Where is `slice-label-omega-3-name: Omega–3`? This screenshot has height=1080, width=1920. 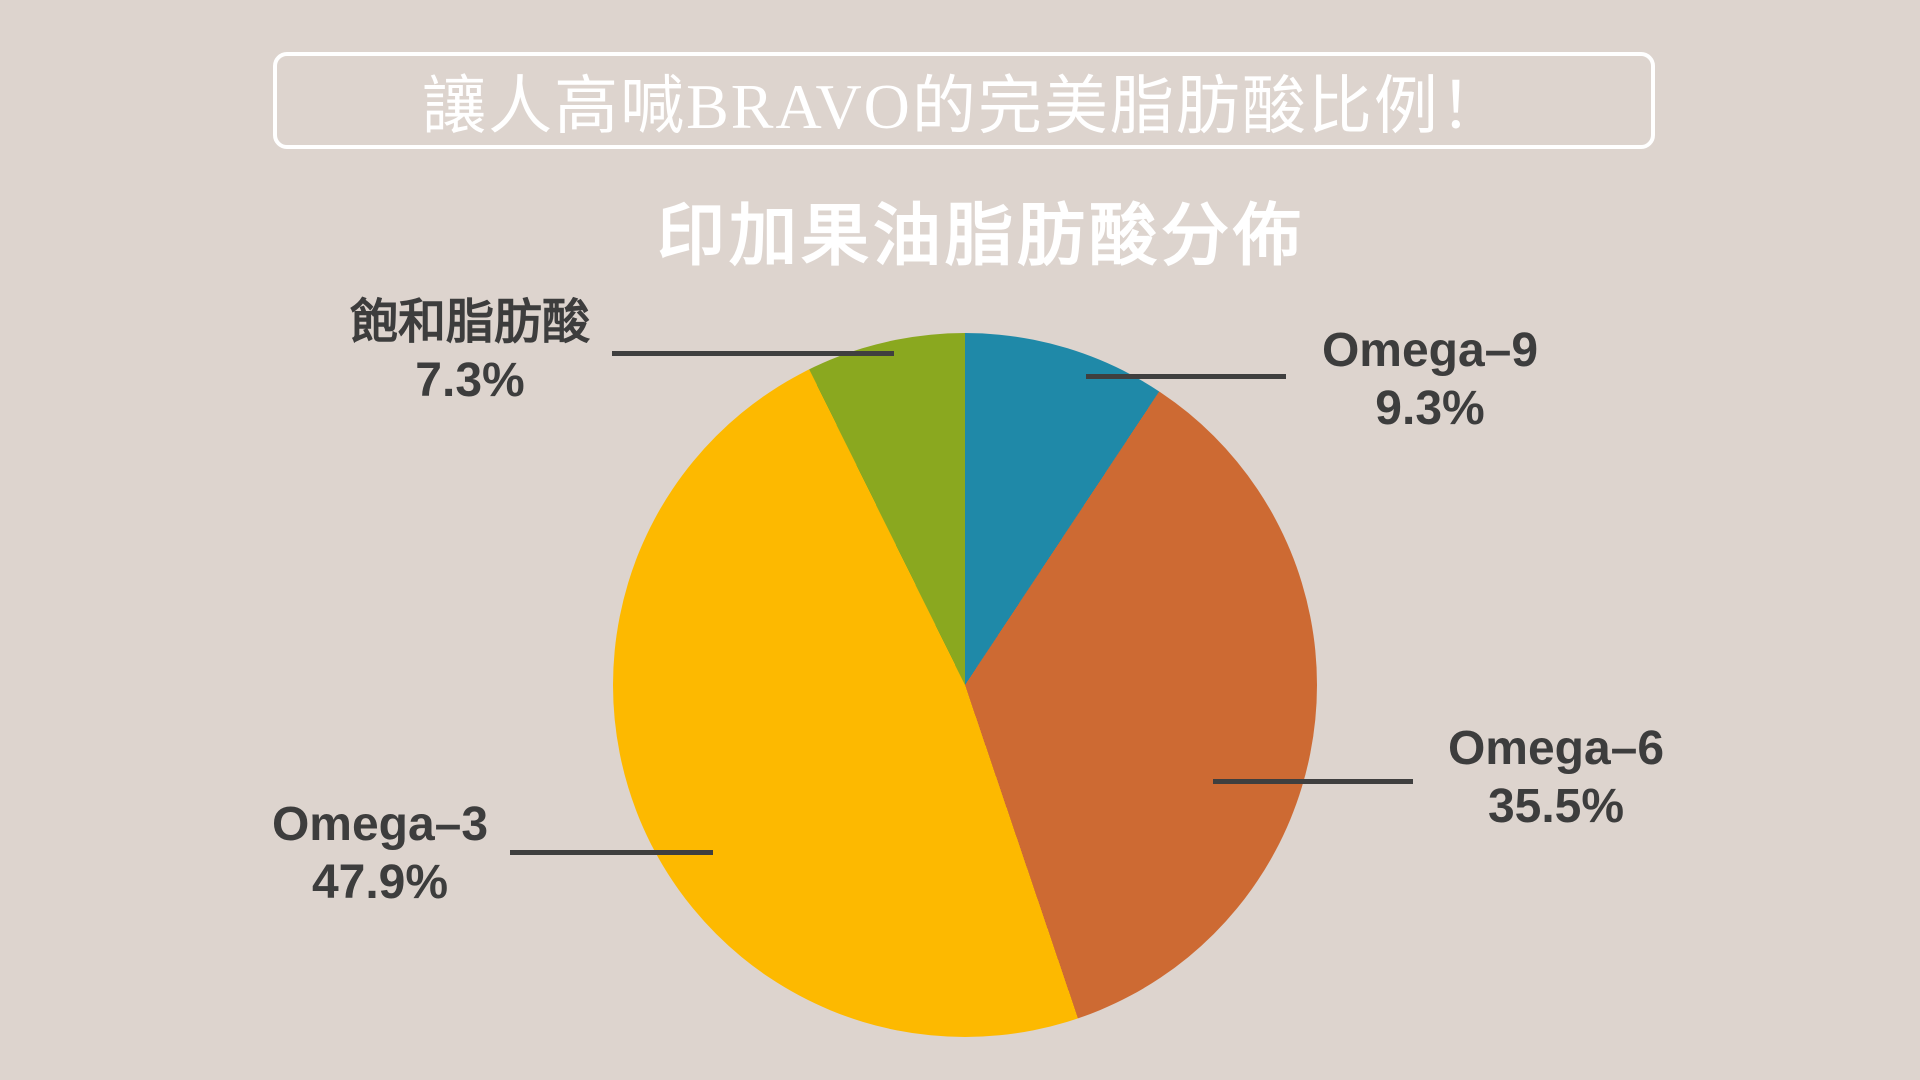 slice-label-omega-3-name: Omega–3 is located at coordinates (380, 824).